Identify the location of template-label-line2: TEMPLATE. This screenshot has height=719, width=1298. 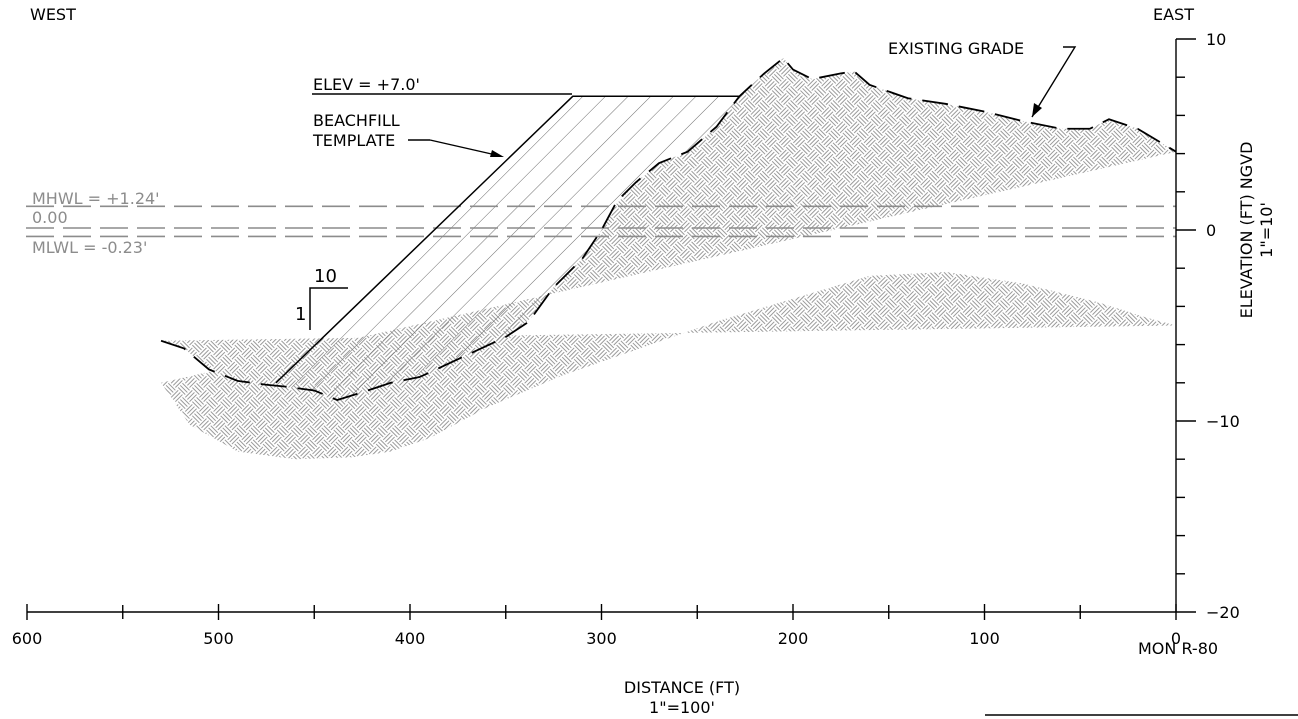
(353, 140).